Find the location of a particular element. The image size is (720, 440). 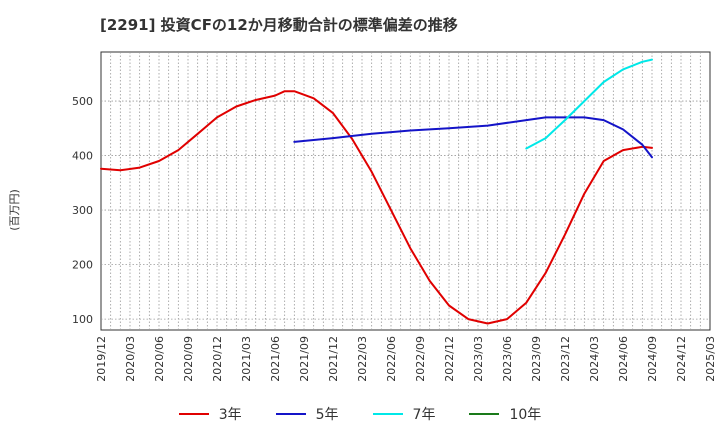

x-tick-label: 2019/12 is located at coordinates (101, 359).